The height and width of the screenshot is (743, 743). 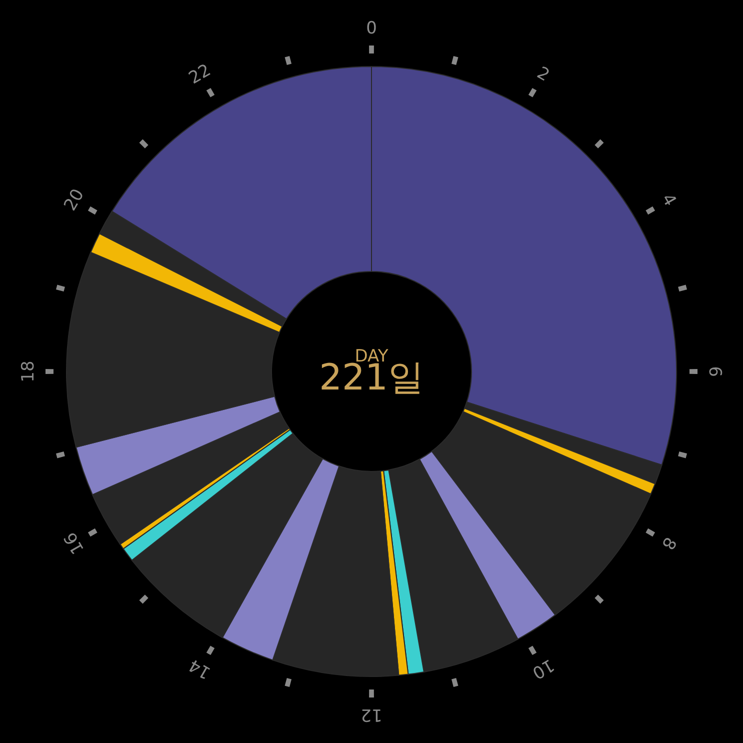 What do you see at coordinates (74, 543) in the screenshot?
I see `text: 16` at bounding box center [74, 543].